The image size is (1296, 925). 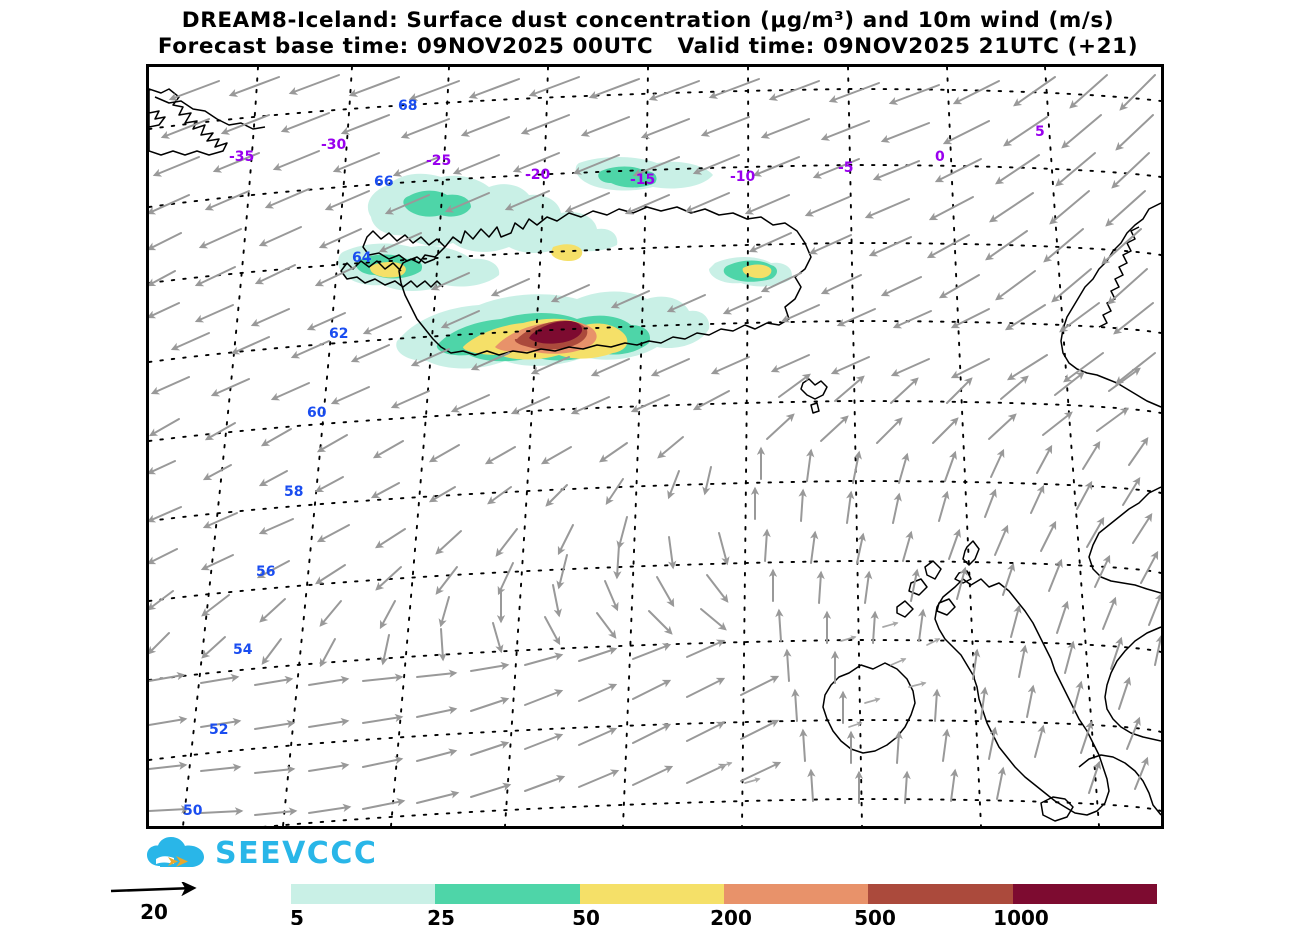 I want to click on coast-scotland-detail, so click(x=926, y=589).